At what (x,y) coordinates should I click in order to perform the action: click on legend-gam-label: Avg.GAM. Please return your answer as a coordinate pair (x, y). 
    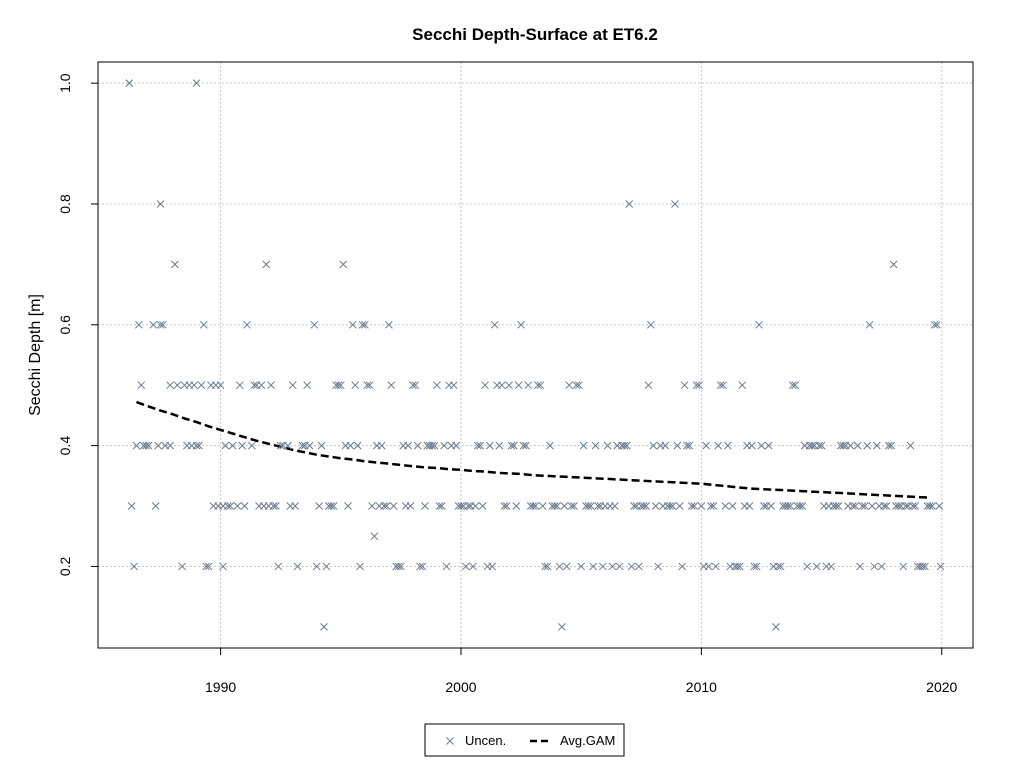
    Looking at the image, I should click on (587, 740).